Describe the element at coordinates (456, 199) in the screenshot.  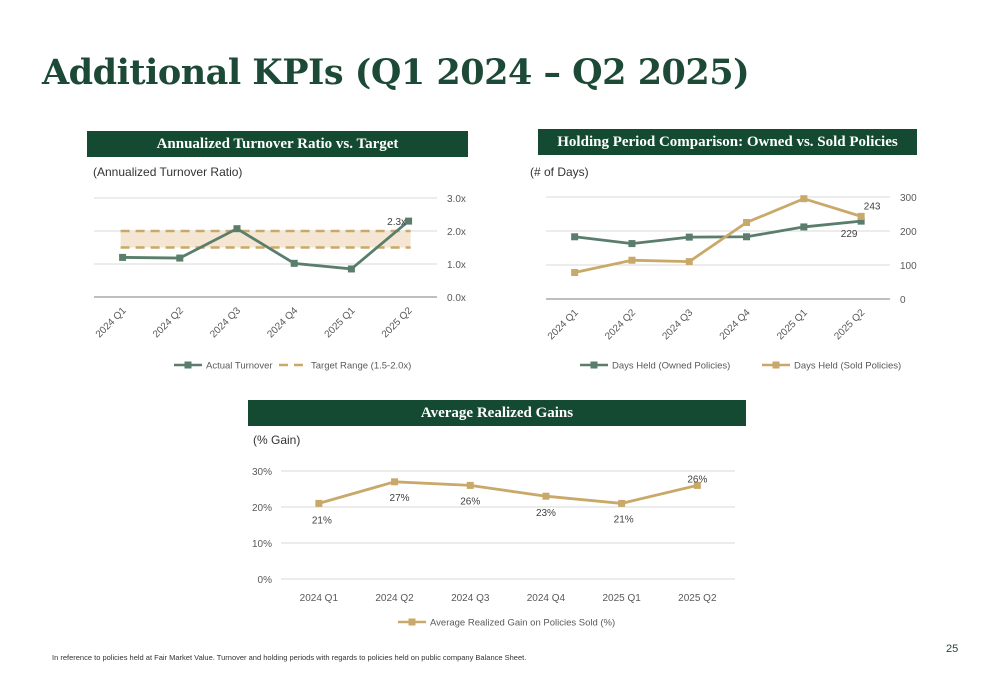
I see `turnover-y-tick-label: 3.0x` at that location.